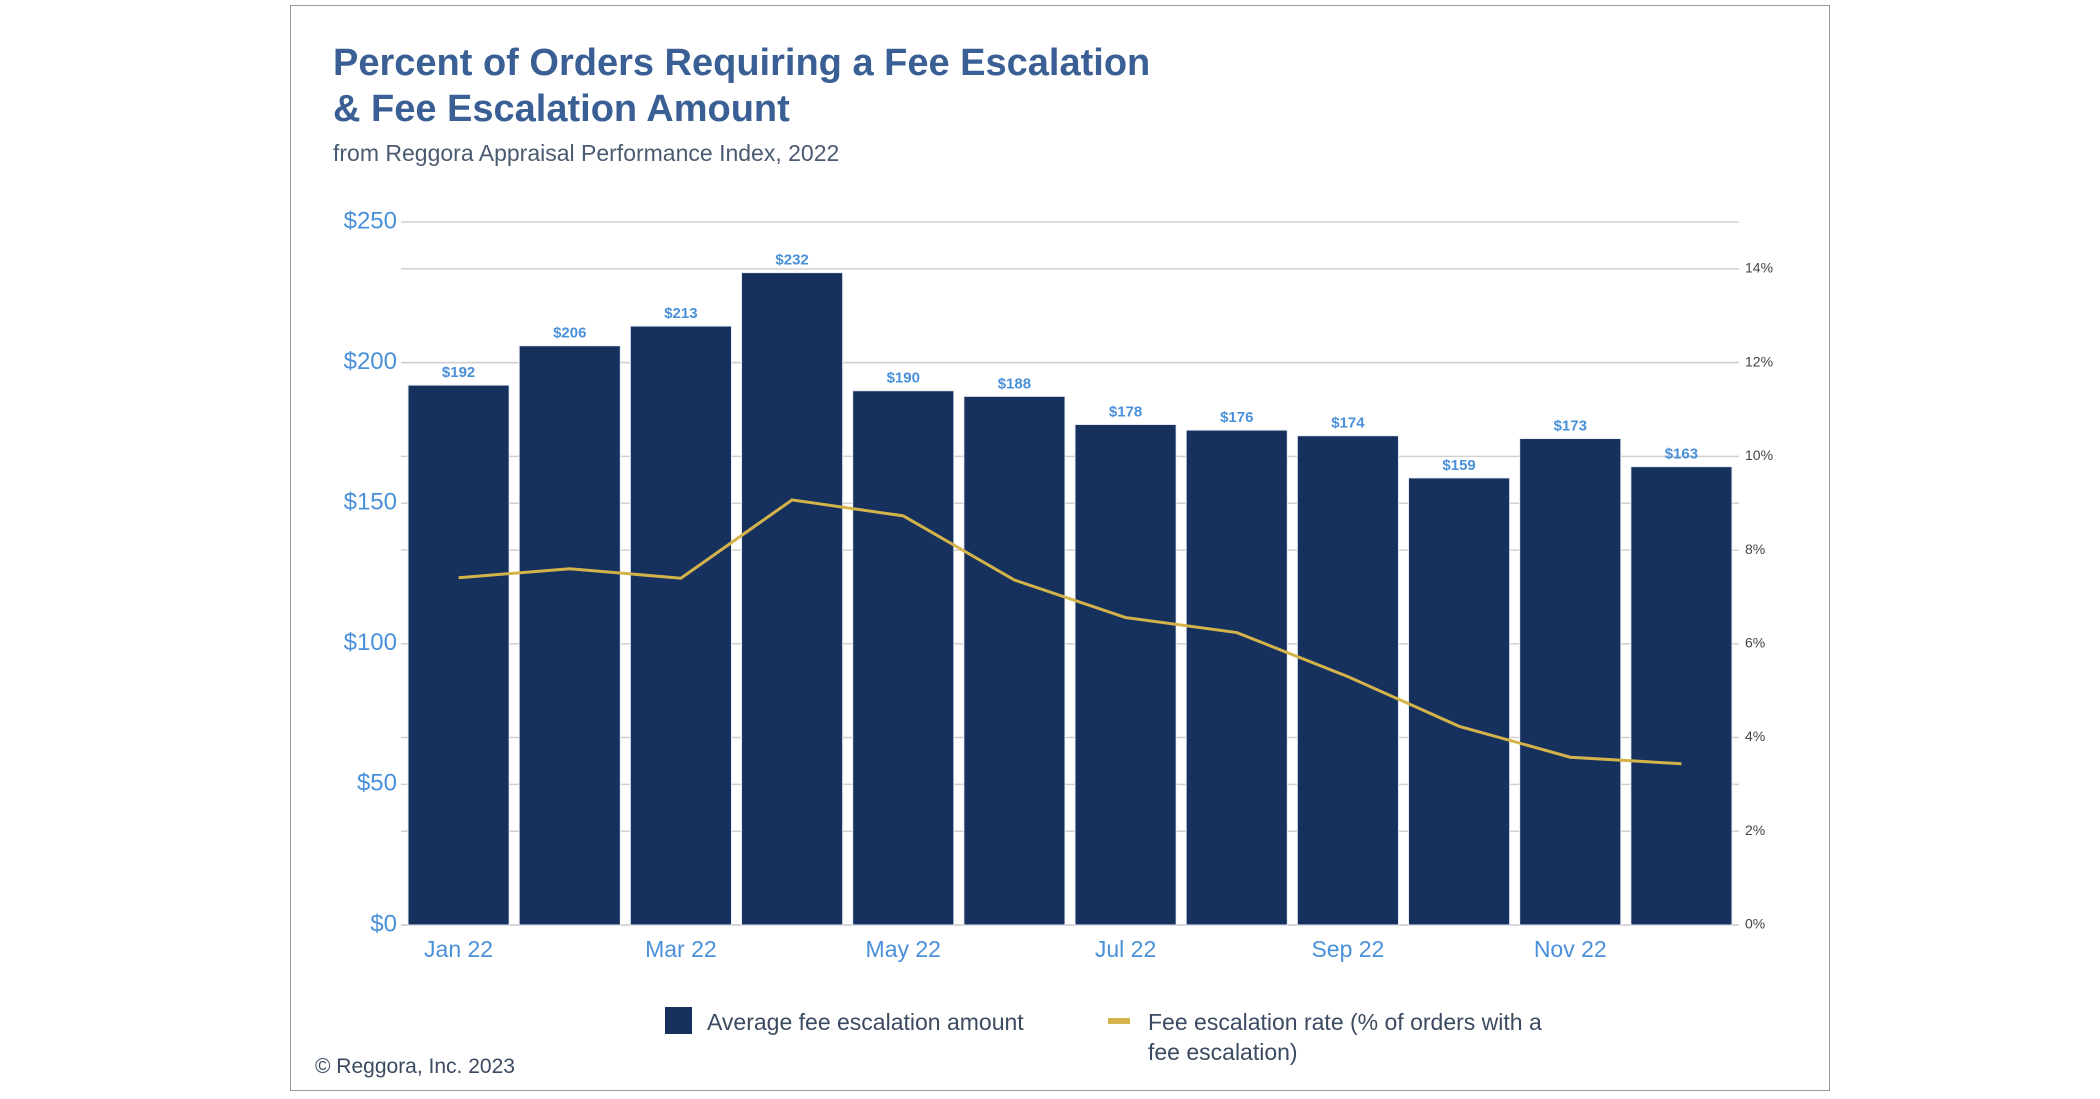 The width and height of the screenshot is (2100, 1099). I want to click on y2-tick-label: 8%, so click(1755, 549).